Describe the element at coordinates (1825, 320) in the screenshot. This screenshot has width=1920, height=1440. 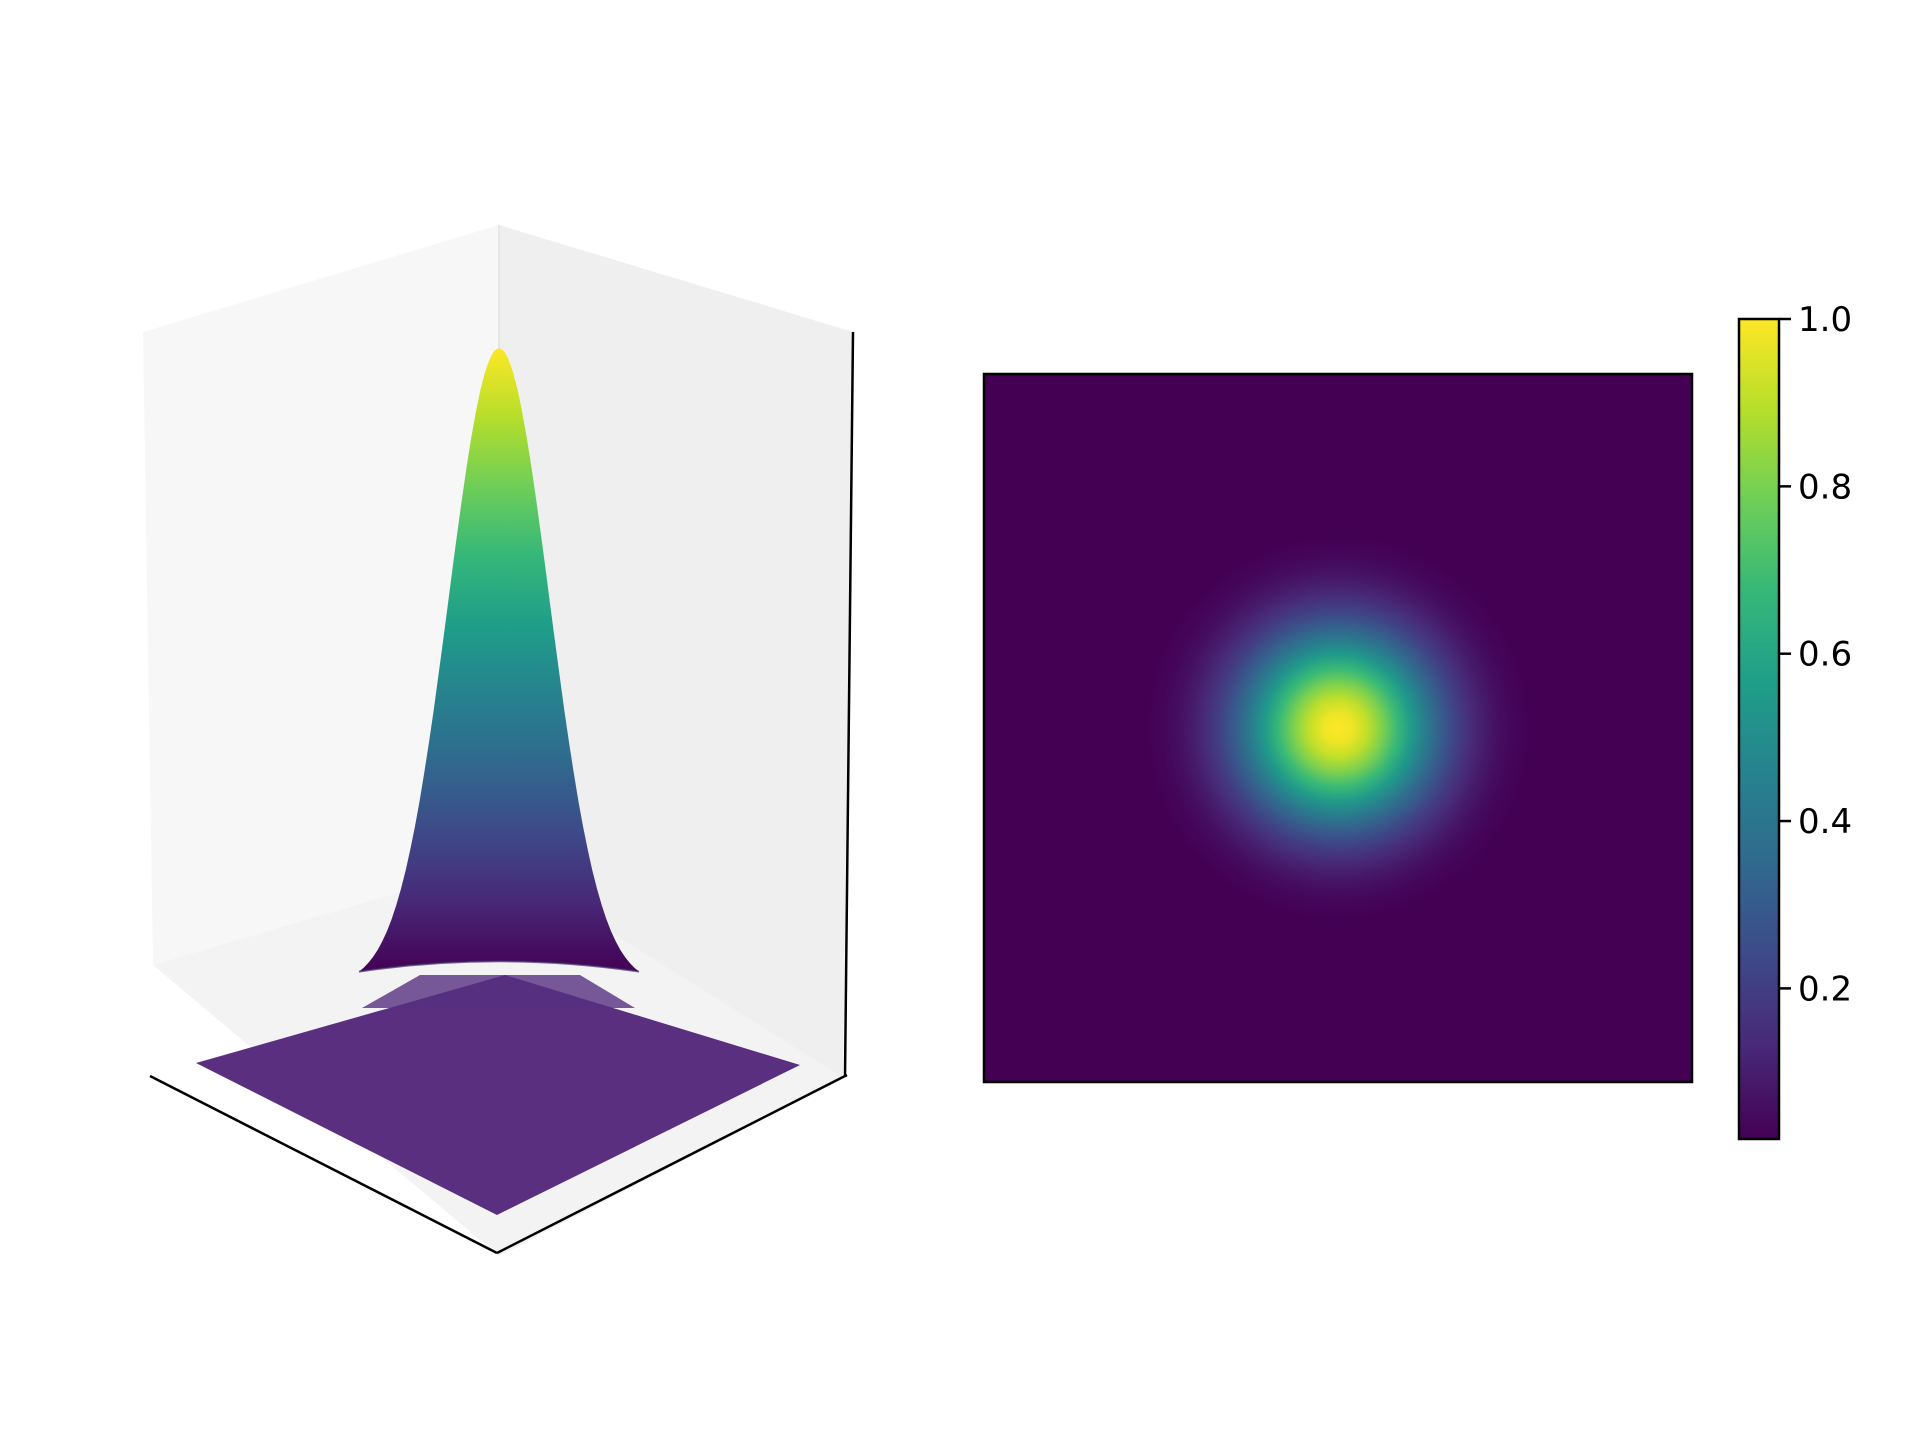
I see `colorbar-tick-label: 1.0` at that location.